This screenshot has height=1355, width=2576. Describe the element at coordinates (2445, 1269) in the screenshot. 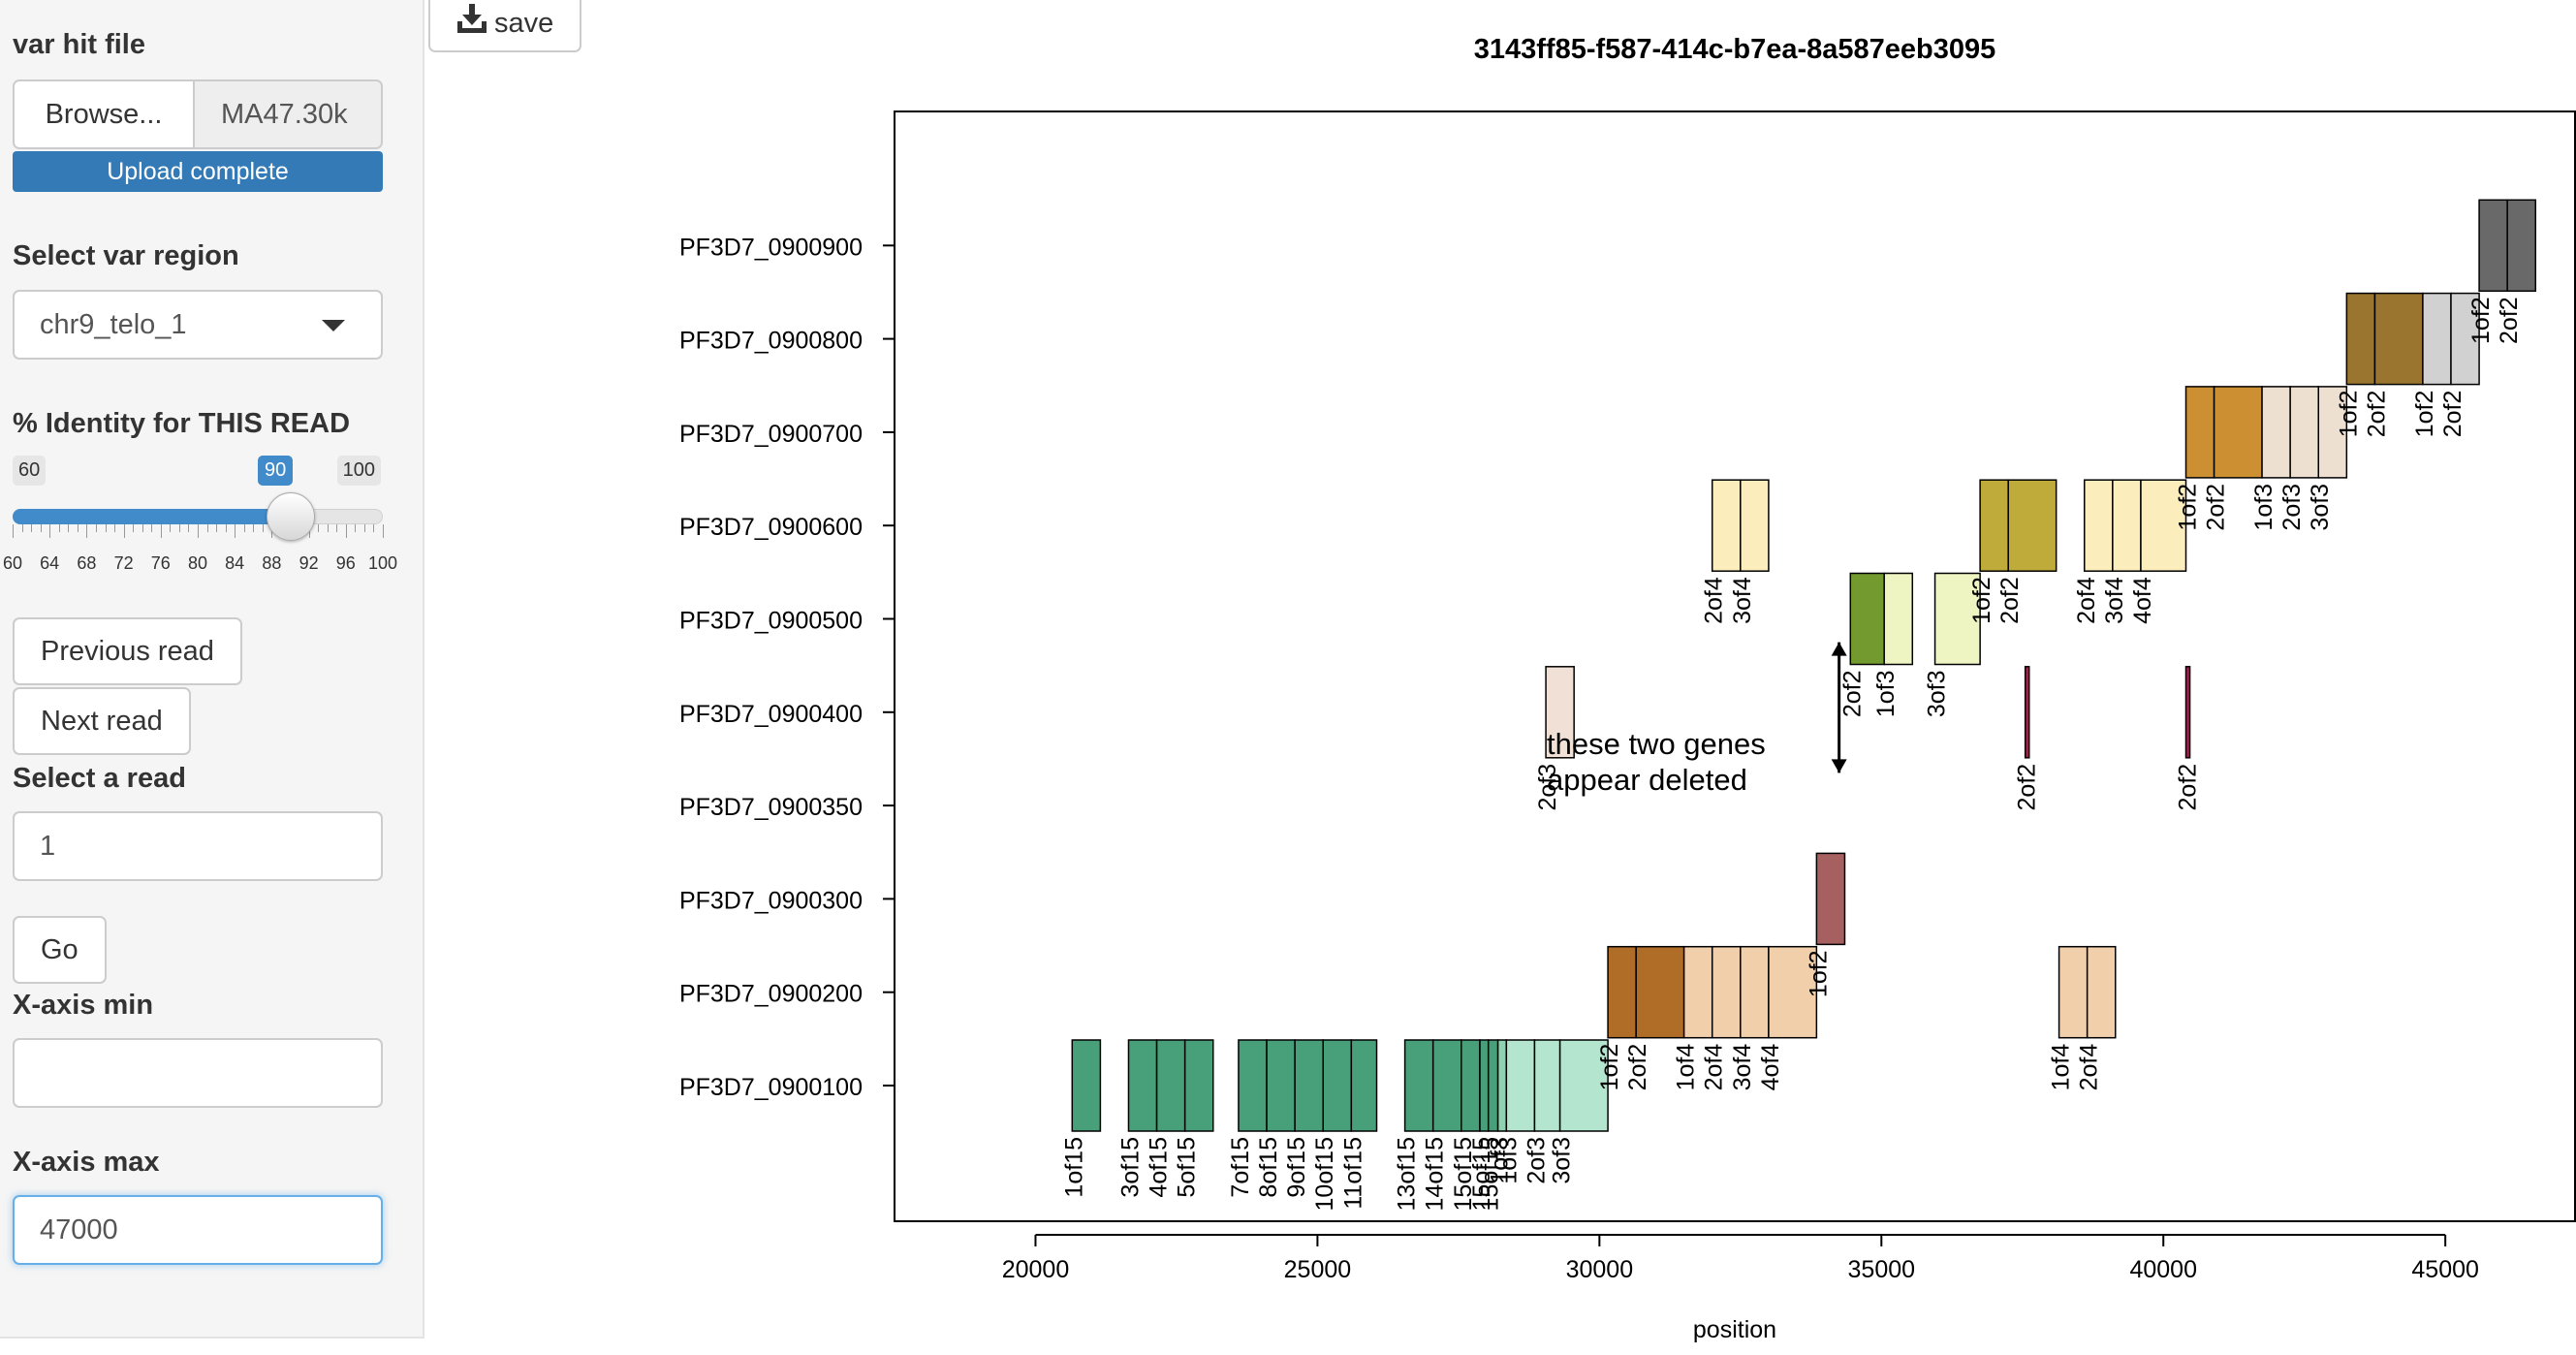

I see `x-tick-label: 45000` at that location.